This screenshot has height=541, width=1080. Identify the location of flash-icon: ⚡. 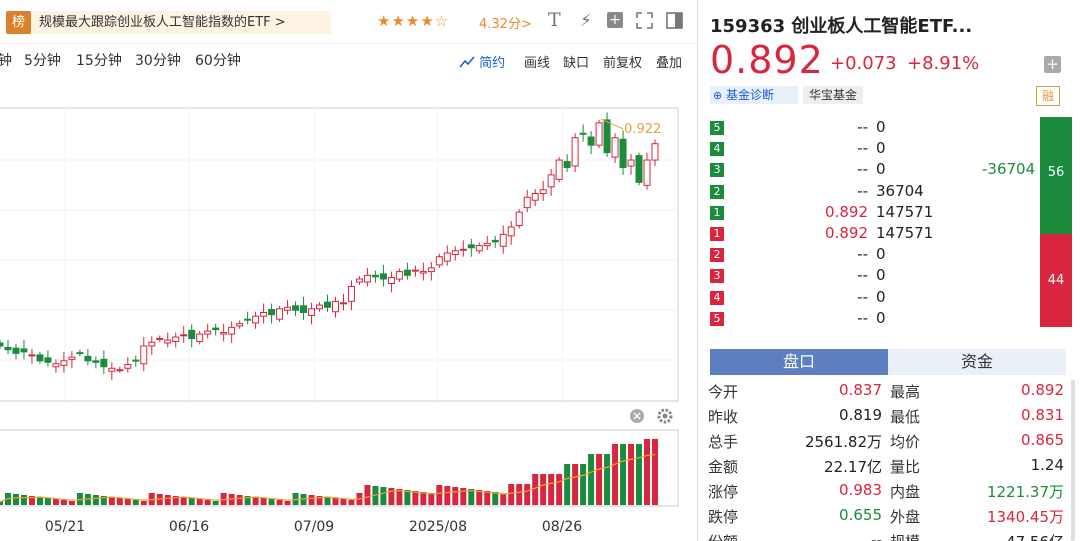
(586, 21).